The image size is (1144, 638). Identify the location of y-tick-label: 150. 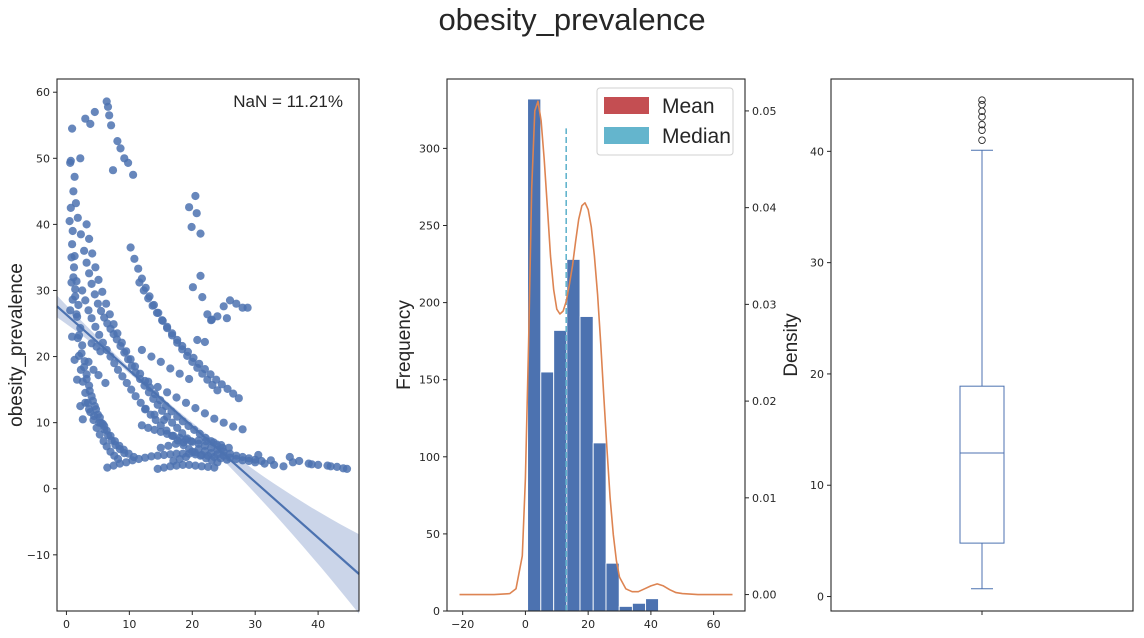
(429, 380).